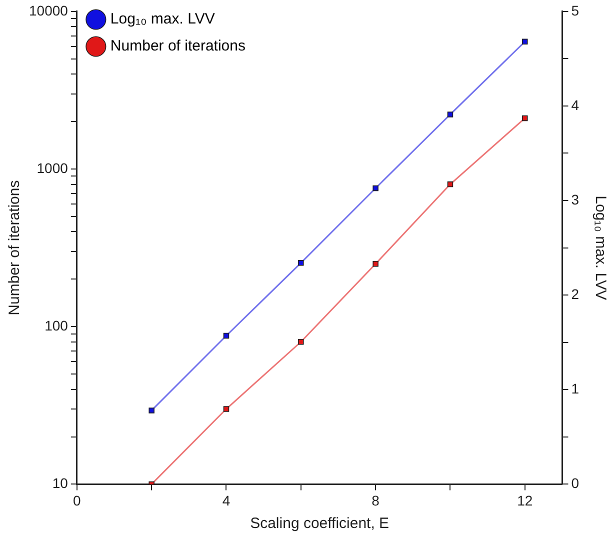 This screenshot has height=539, width=612. I want to click on x-tick-label: 0, so click(77, 500).